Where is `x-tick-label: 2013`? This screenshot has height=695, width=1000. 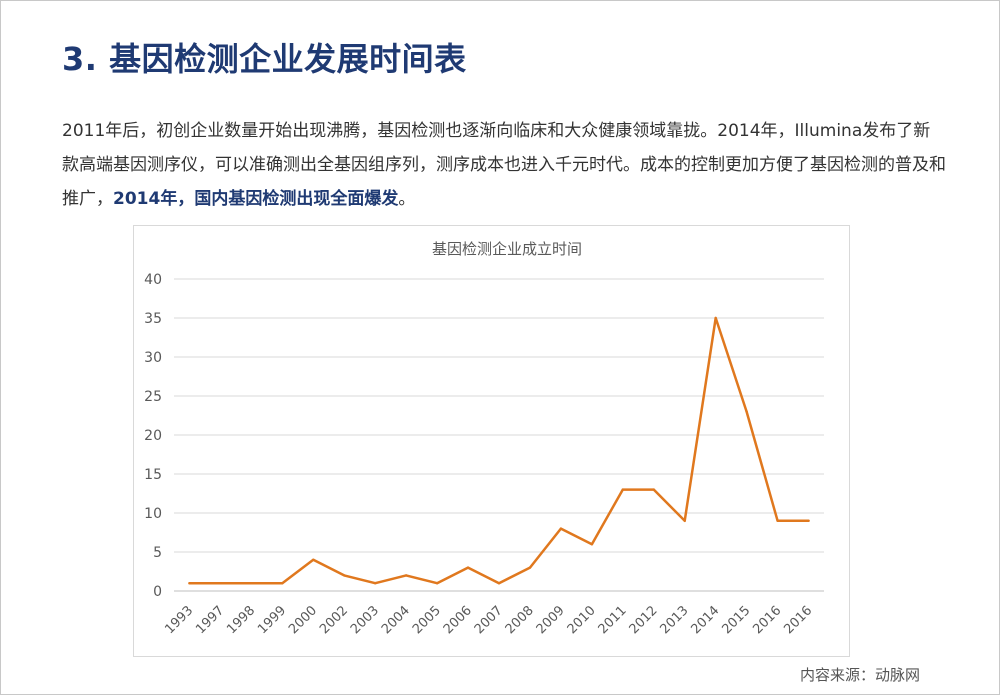
x-tick-label: 2013 is located at coordinates (675, 620).